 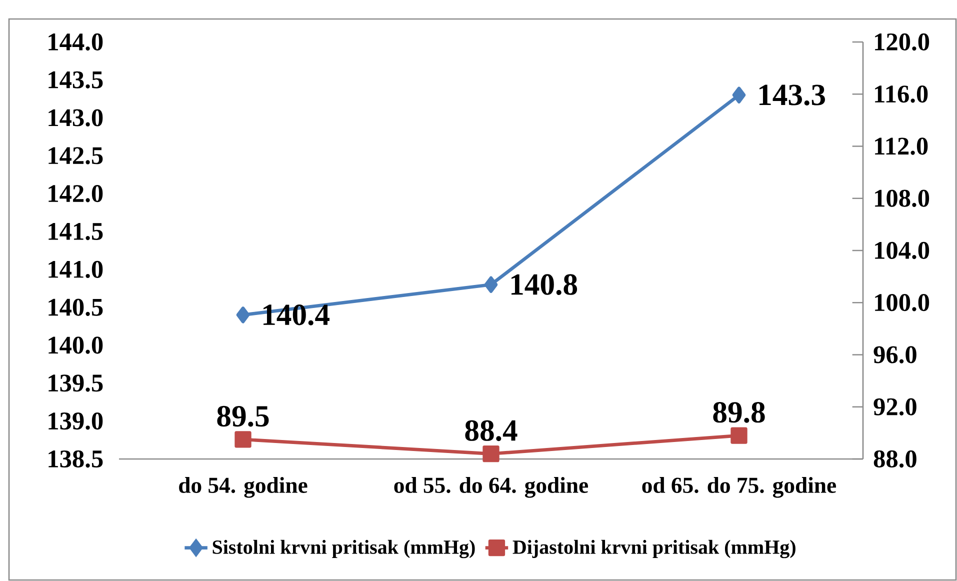 I want to click on y-tick-label: 141.0, so click(x=75, y=269).